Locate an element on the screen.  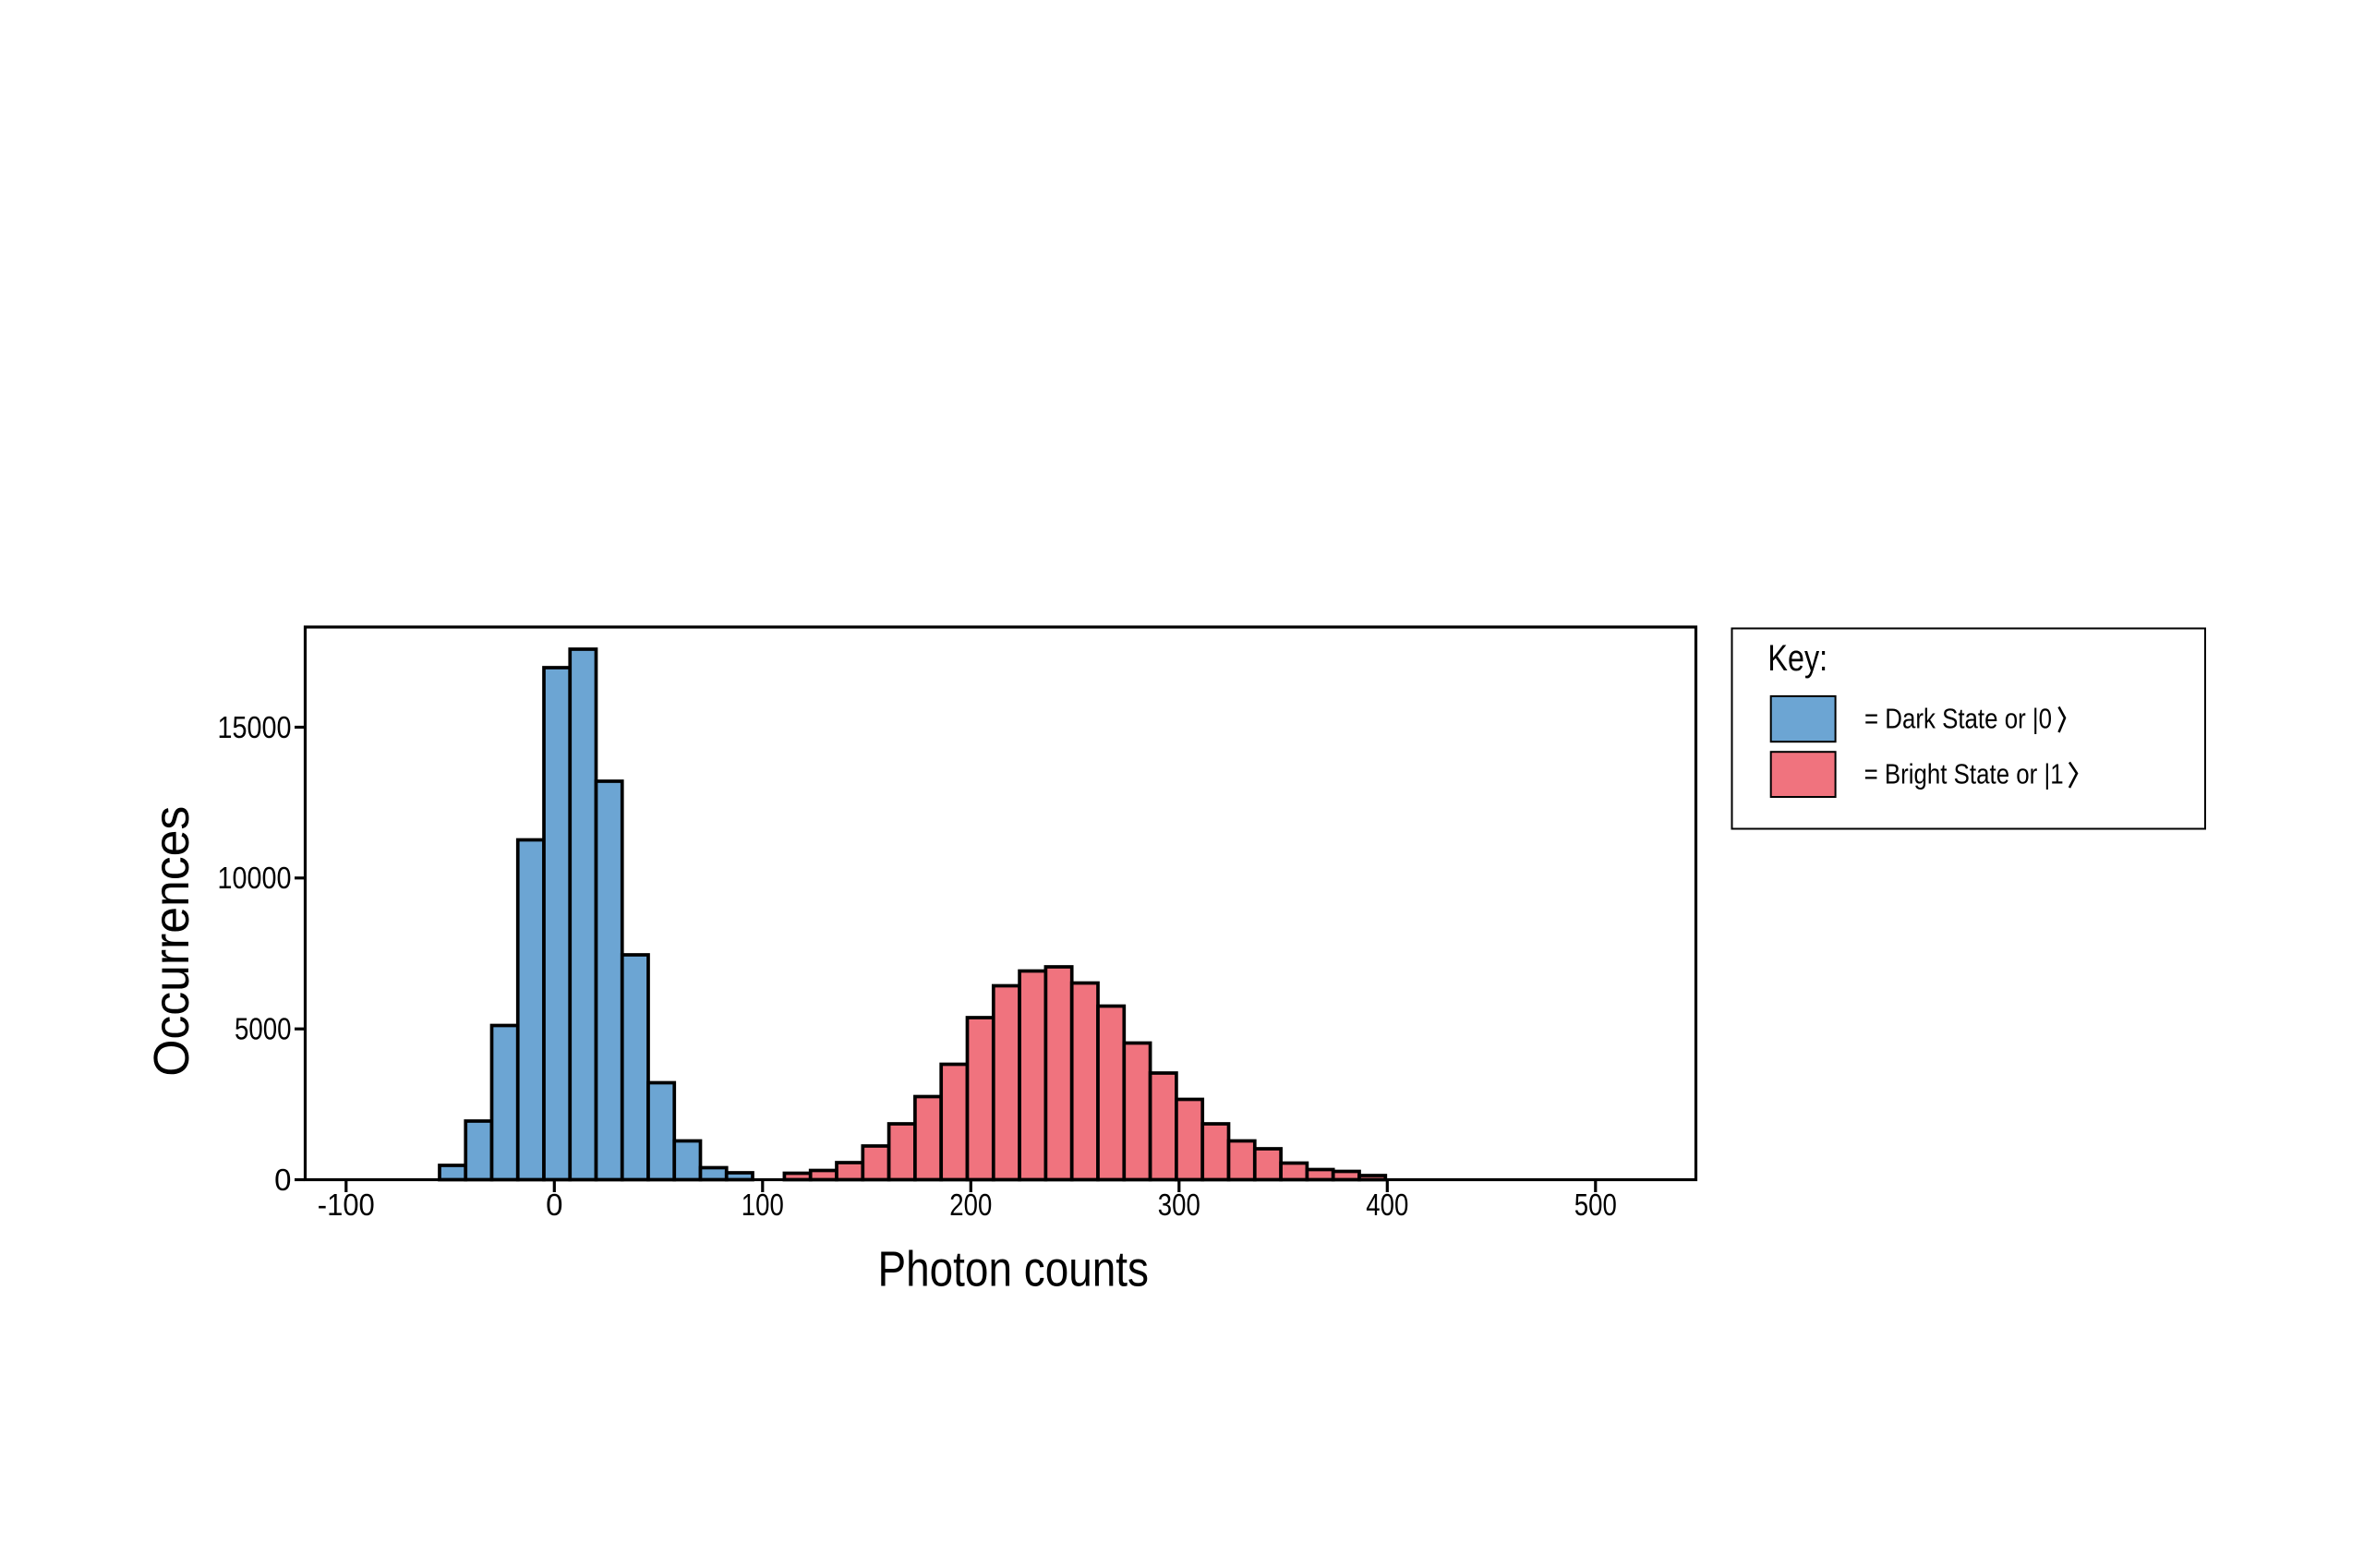
svg-text: 300 is located at coordinates (1179, 1205).